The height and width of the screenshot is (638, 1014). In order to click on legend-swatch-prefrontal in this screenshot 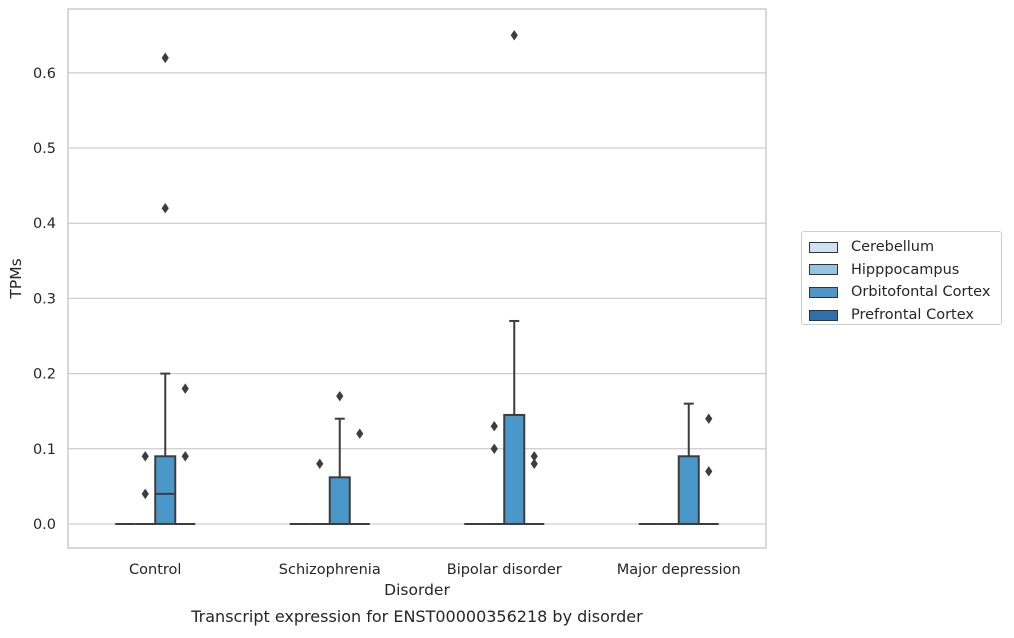, I will do `click(823, 315)`.